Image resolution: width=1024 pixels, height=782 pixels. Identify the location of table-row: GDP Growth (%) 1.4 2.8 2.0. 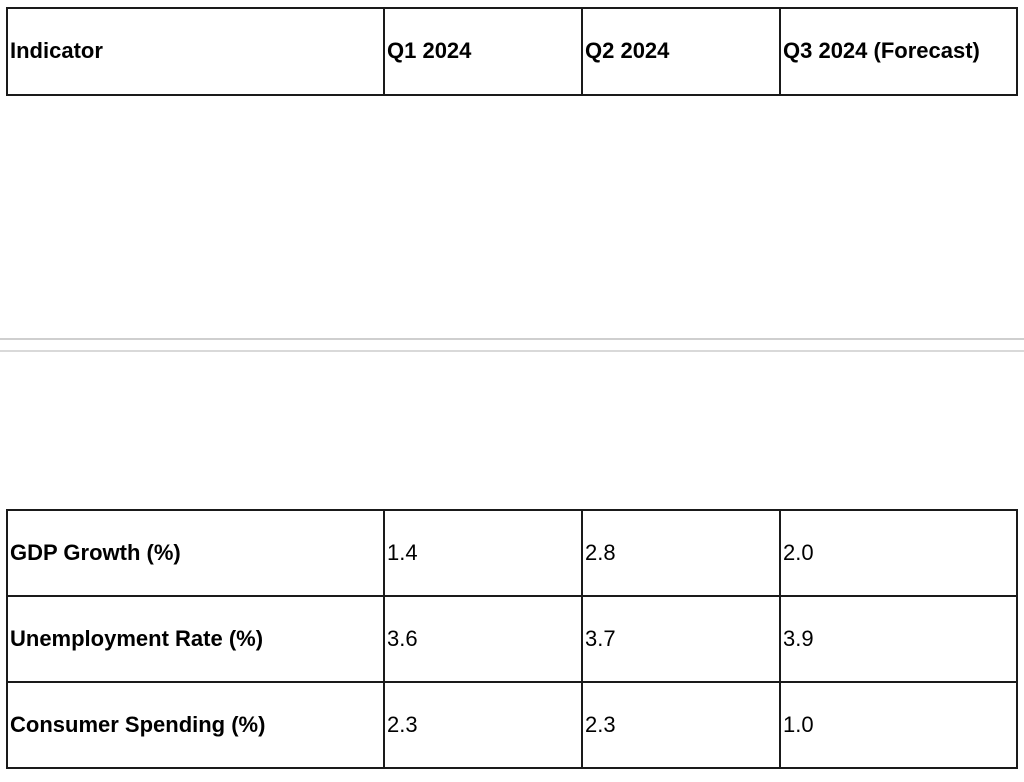
(512, 553).